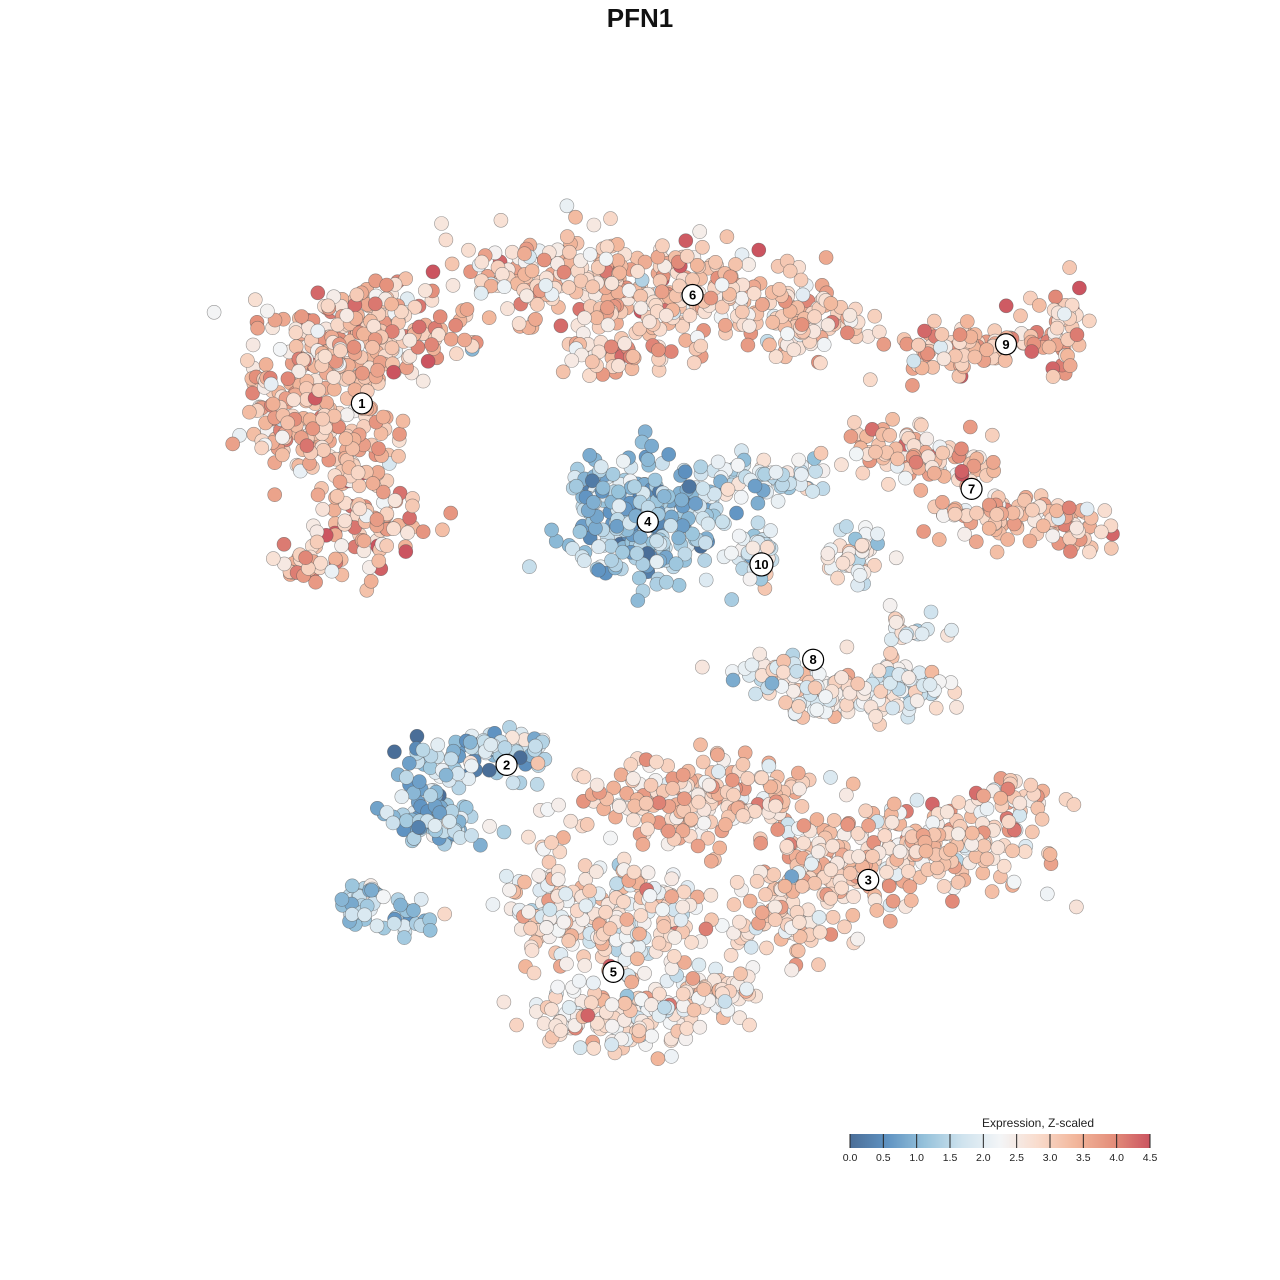 The width and height of the screenshot is (1280, 1280). I want to click on legend-tick-label: 4.0, so click(1116, 1158).